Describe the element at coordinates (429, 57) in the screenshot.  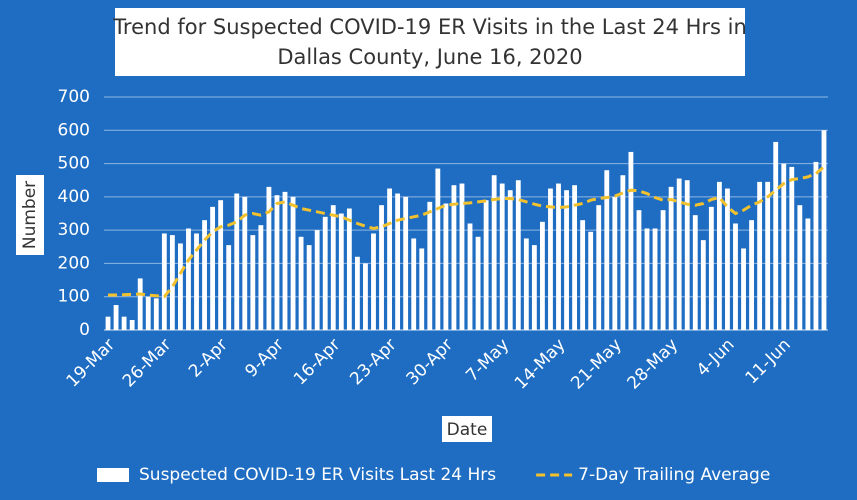
I see `chart-subtitle: Dallas County, June 16, 2020` at that location.